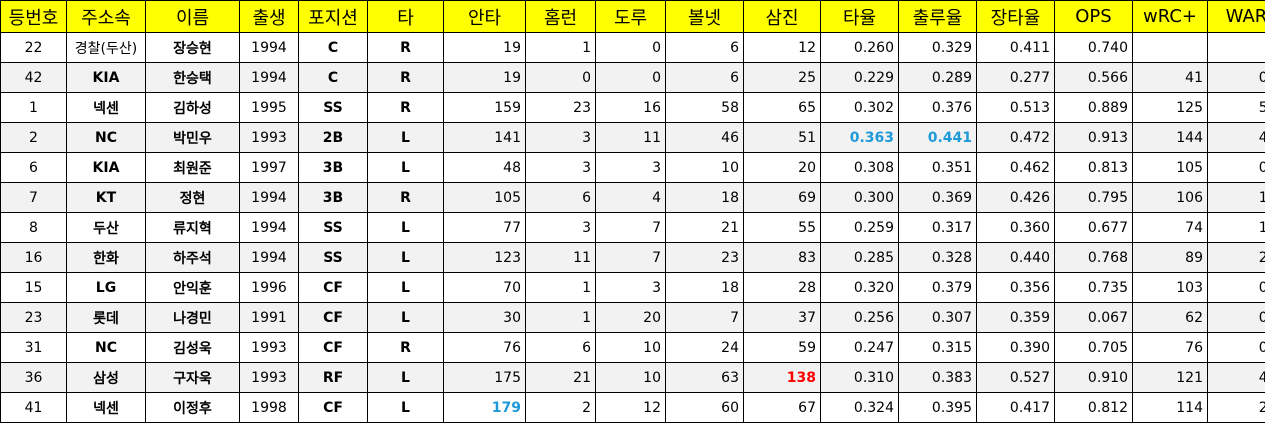 The image size is (1265, 428). Describe the element at coordinates (782, 47) in the screenshot. I see `cell-strikeouts: 12` at that location.